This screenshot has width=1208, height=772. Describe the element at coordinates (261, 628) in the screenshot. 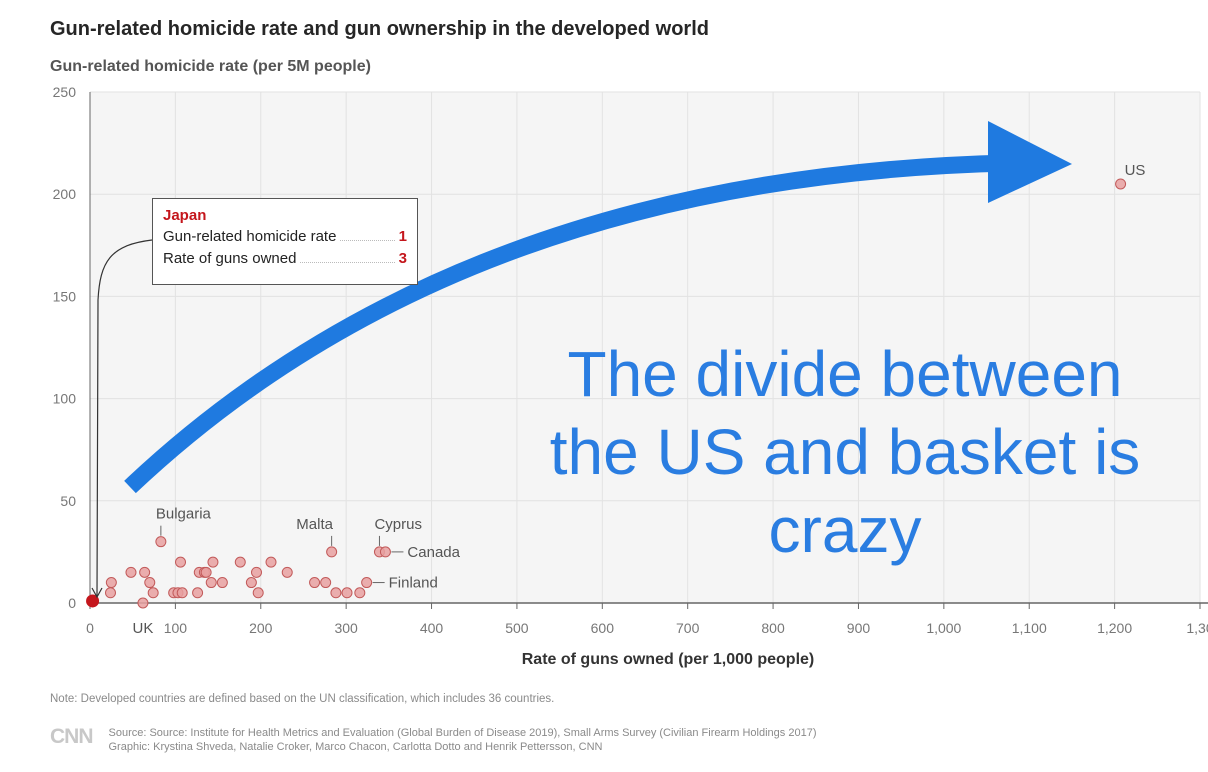

I see `x-tick-label: 200` at that location.